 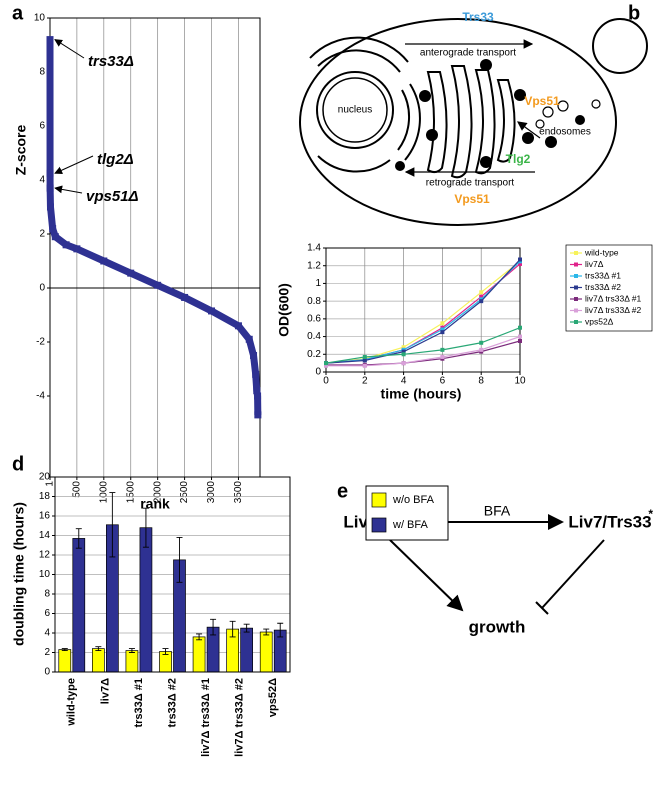 I want to click on x-tick-label: liv7Δ, so click(x=105, y=691).